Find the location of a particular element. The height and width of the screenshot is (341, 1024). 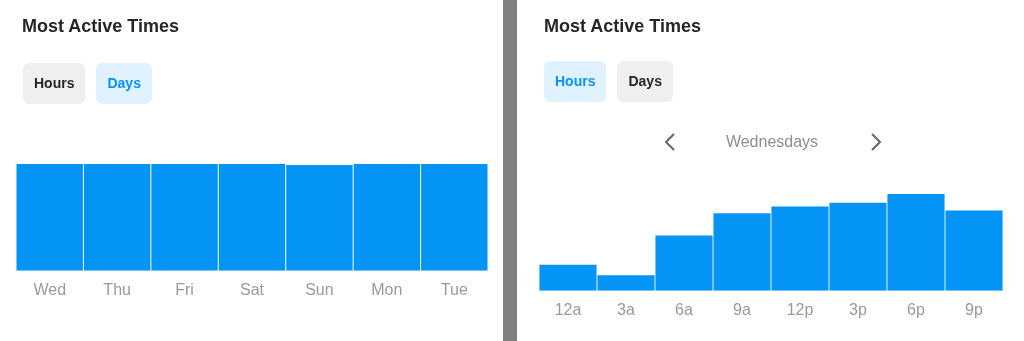

x-tick-label: 3p is located at coordinates (858, 309).